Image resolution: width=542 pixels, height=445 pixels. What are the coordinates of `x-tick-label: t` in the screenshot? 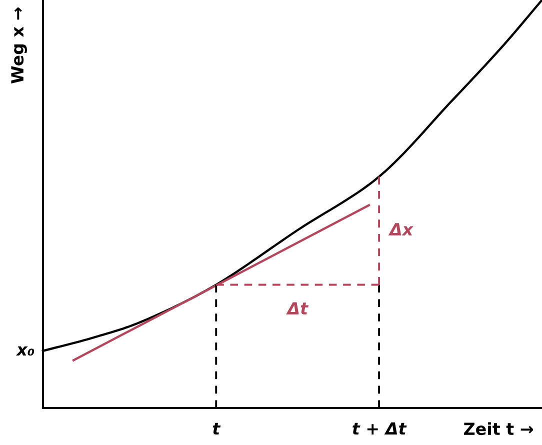 It's located at (216, 428).